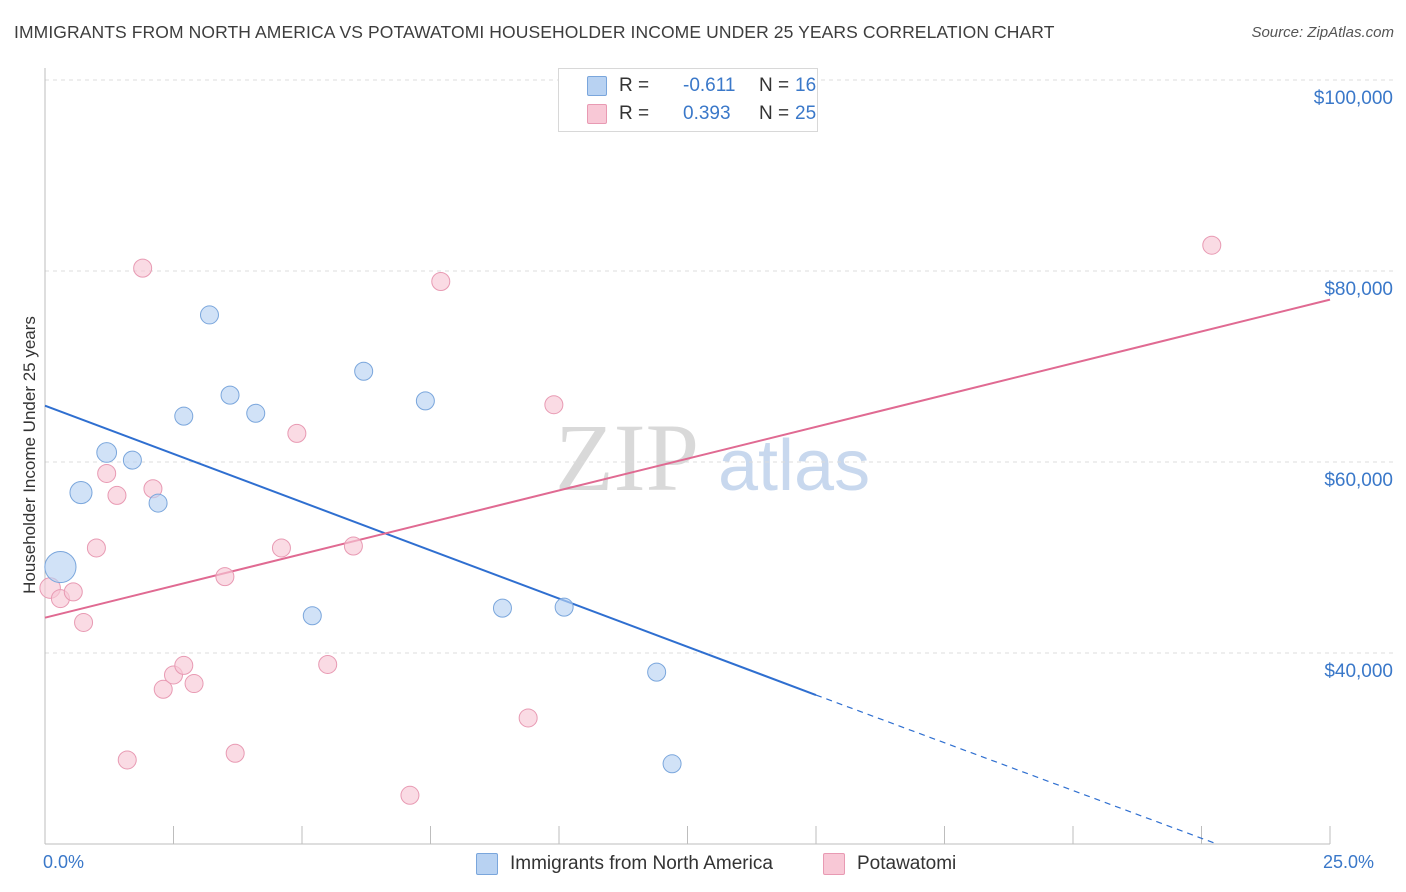 The width and height of the screenshot is (1406, 892). I want to click on series-swatch-pink, so click(834, 864).